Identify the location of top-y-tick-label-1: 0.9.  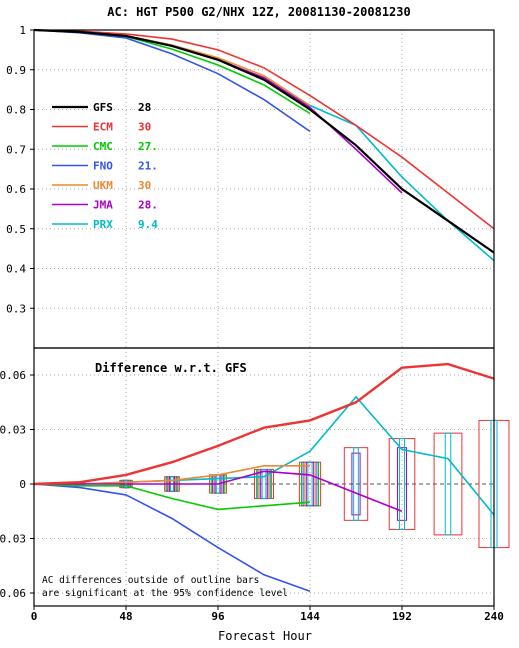
(16, 70).